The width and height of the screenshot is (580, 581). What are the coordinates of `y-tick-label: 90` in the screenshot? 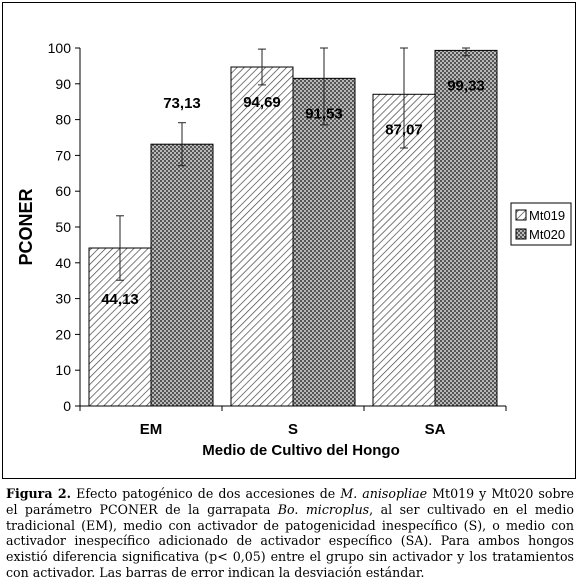 It's located at (63, 84).